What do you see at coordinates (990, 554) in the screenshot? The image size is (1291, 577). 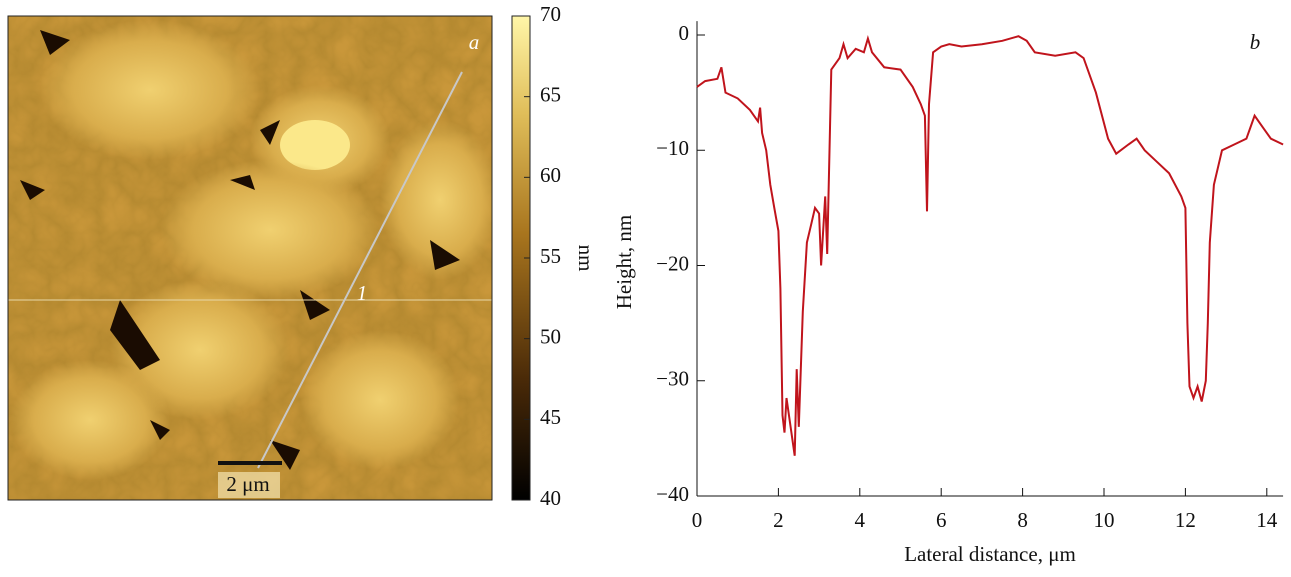 I see `x-axis-label: Lateral distance, μm` at bounding box center [990, 554].